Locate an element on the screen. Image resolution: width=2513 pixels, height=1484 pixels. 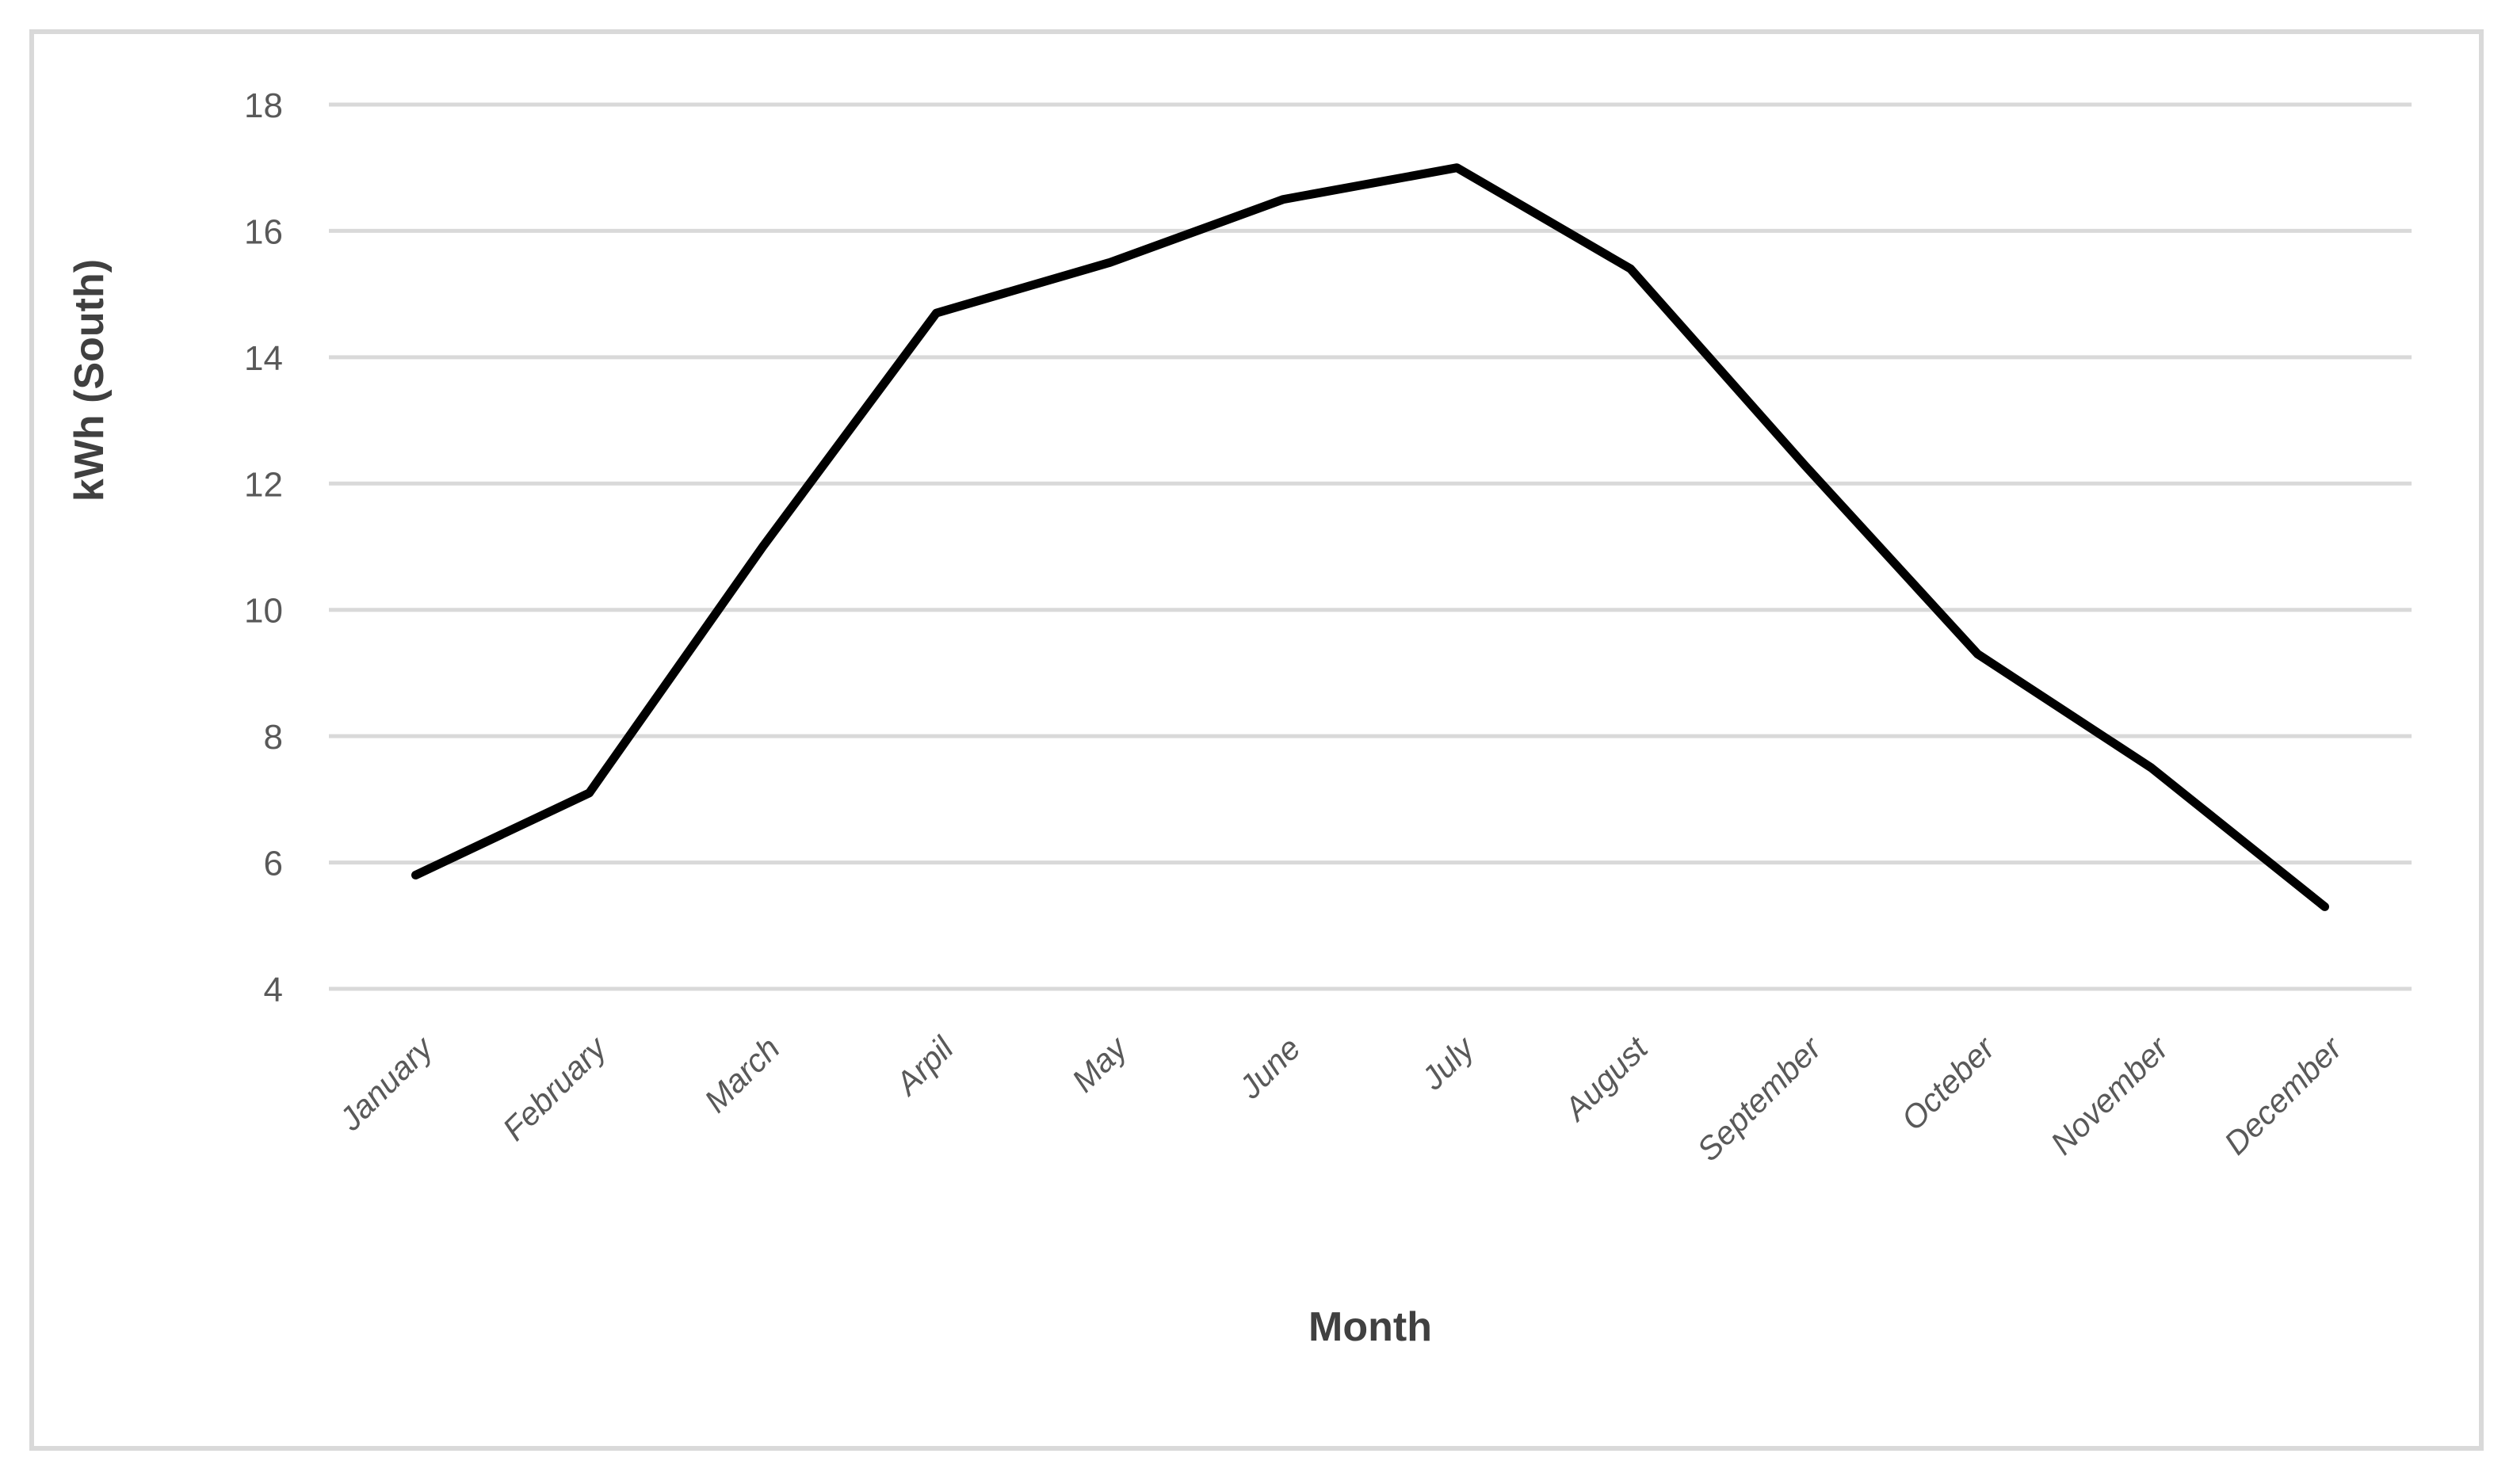
x-category-label-11: December is located at coordinates (2284, 1095).